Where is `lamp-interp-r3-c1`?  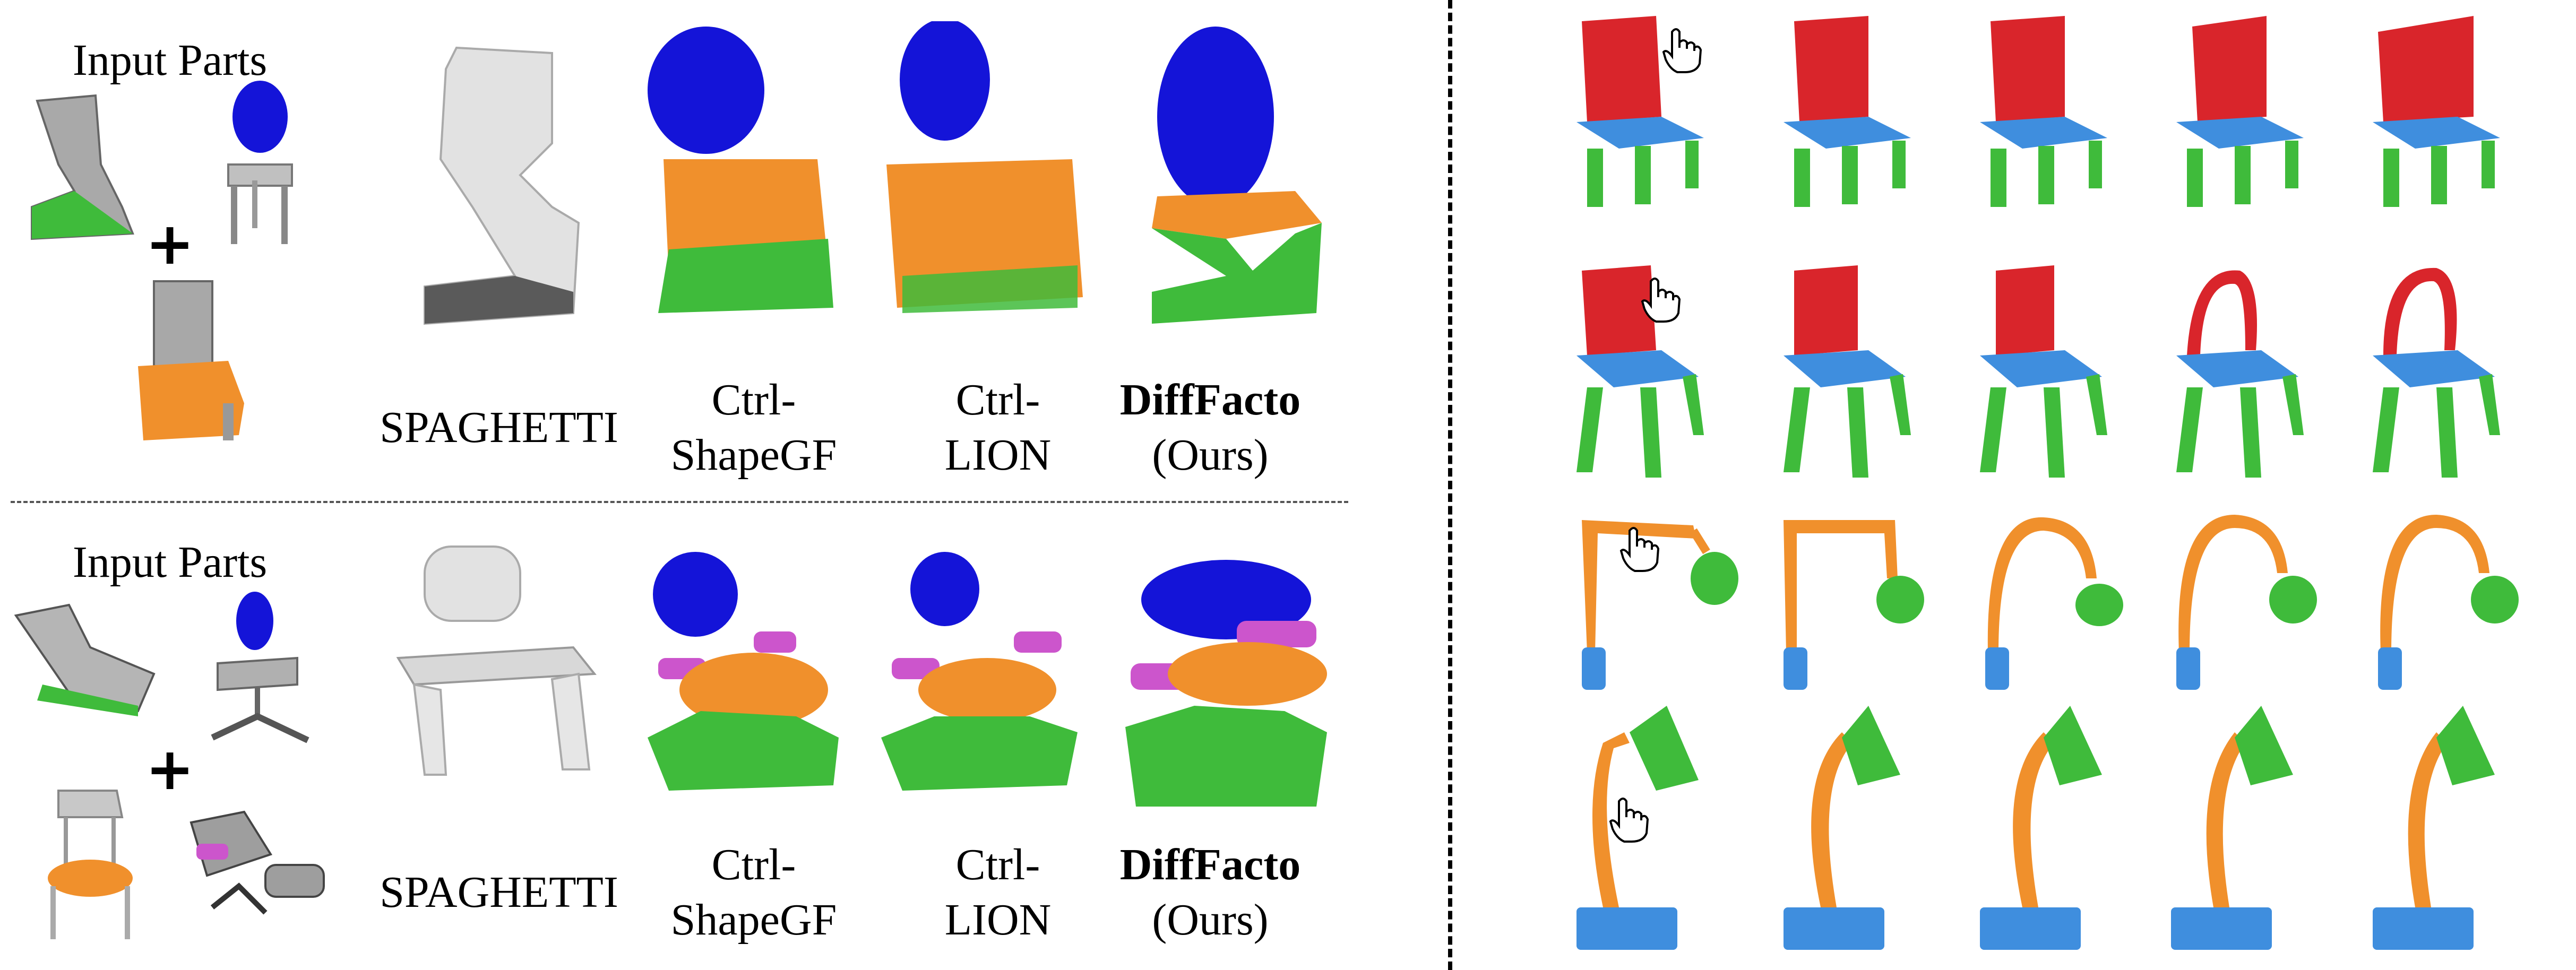 lamp-interp-r3-c1 is located at coordinates (1660, 605).